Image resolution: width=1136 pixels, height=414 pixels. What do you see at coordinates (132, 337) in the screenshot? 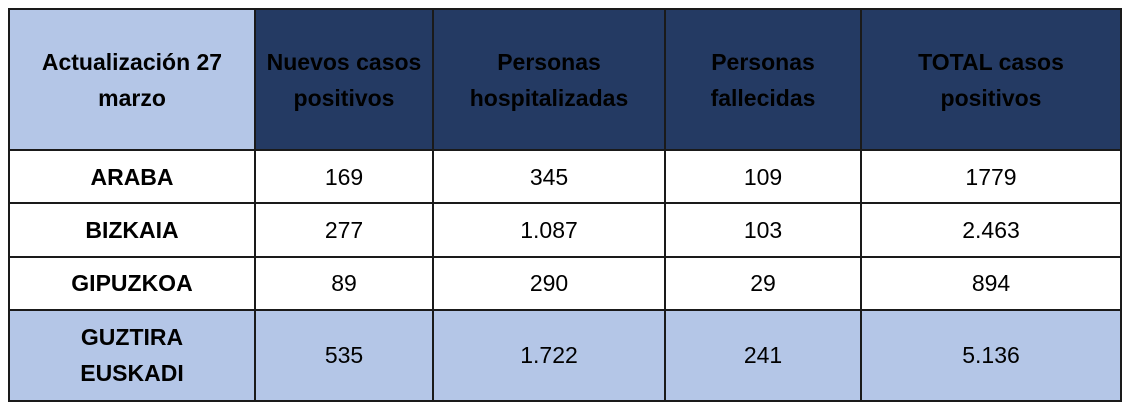
I see `total-label-line1: GUZTIRA` at bounding box center [132, 337].